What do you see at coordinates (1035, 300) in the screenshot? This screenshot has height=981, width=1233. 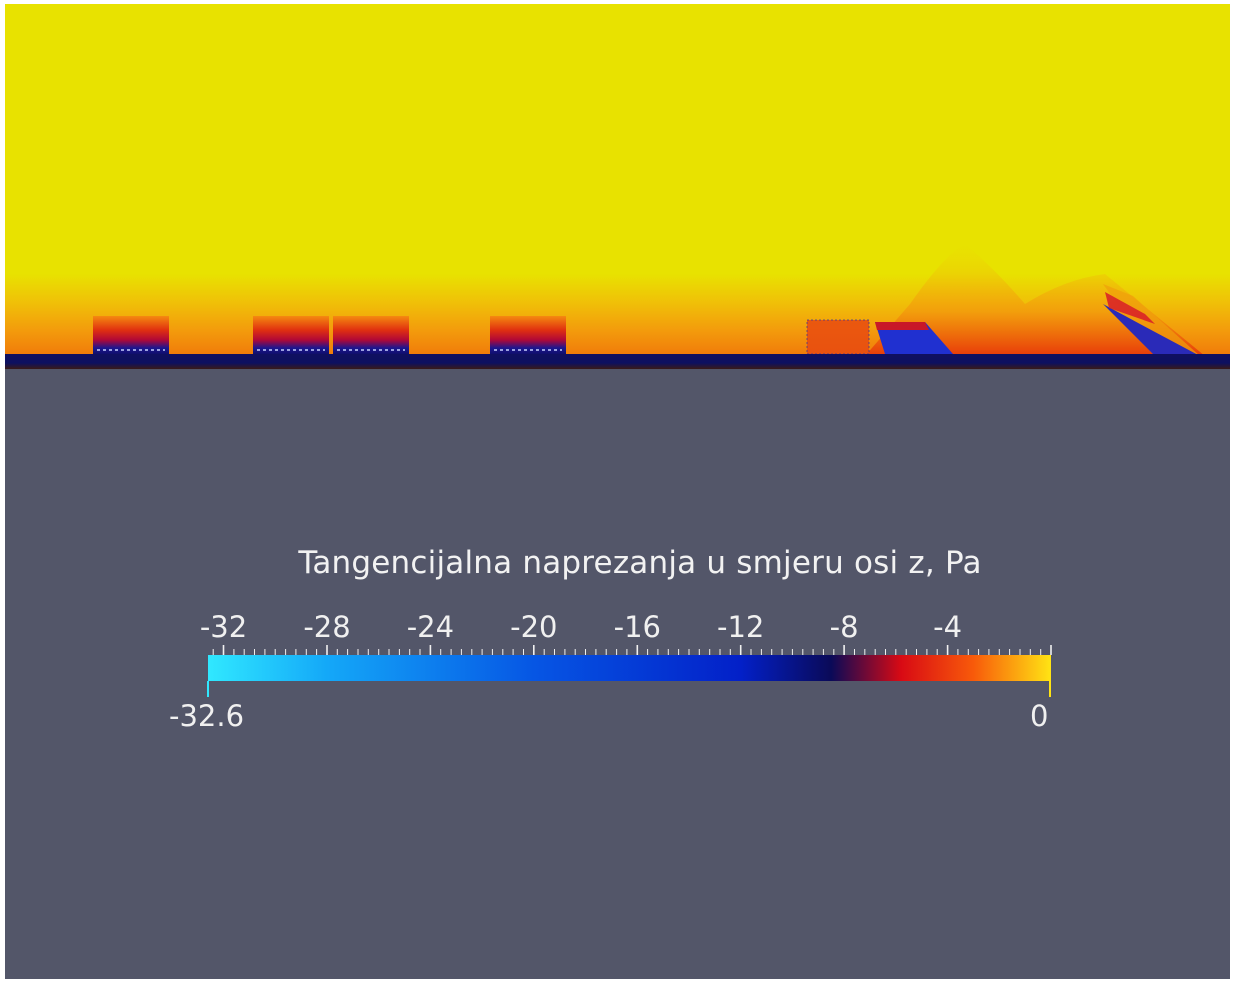 I see `wake-region` at bounding box center [1035, 300].